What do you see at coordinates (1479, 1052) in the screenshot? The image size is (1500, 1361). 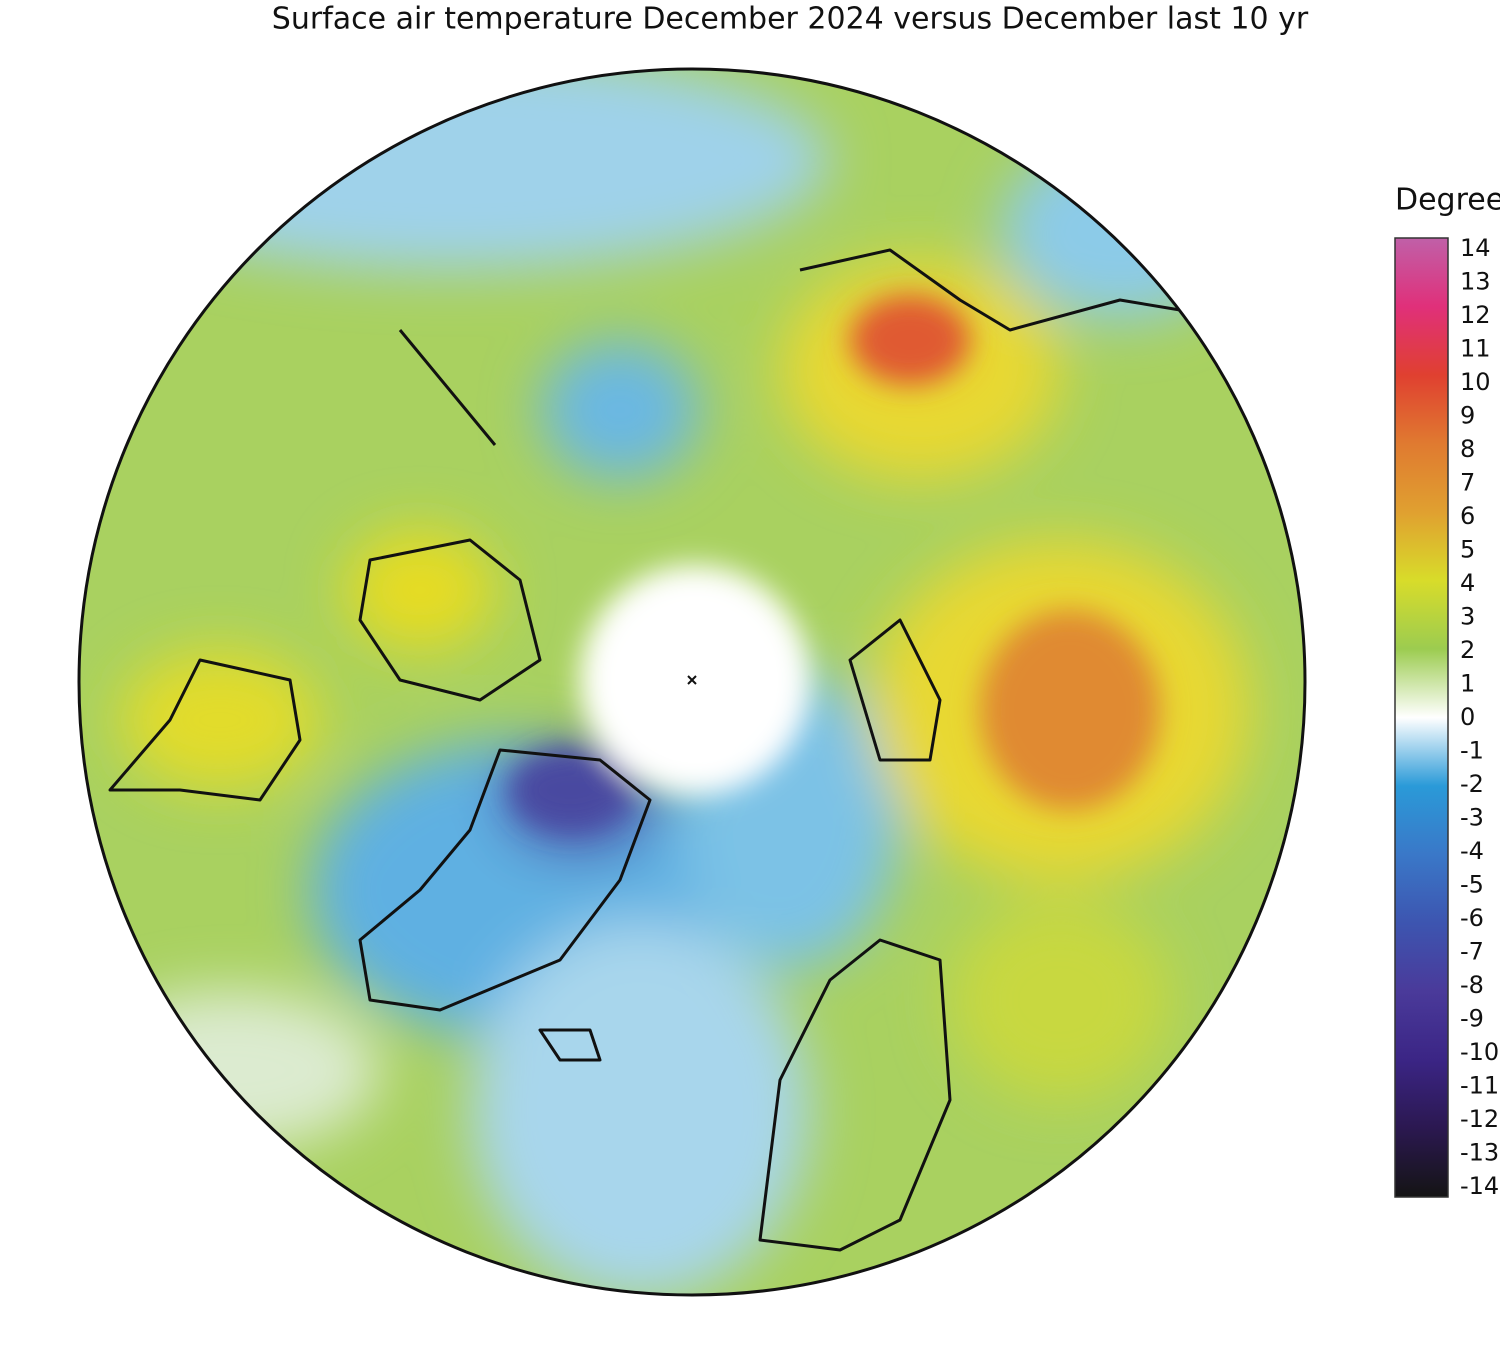 I see `colorbar-tick-label: -10` at bounding box center [1479, 1052].